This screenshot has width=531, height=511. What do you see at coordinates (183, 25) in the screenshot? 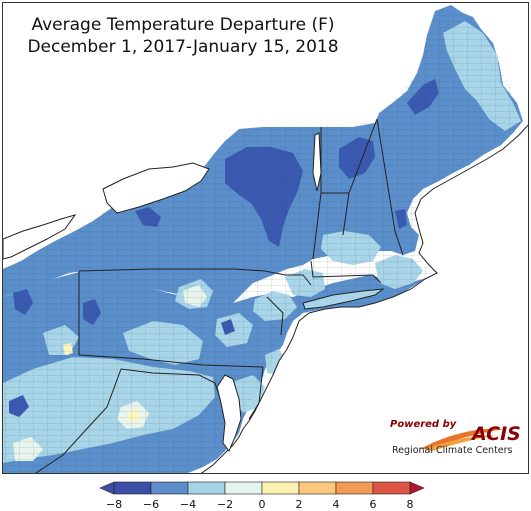
I see `map-title-line-1: Average Temperature Departure (F)` at bounding box center [183, 25].